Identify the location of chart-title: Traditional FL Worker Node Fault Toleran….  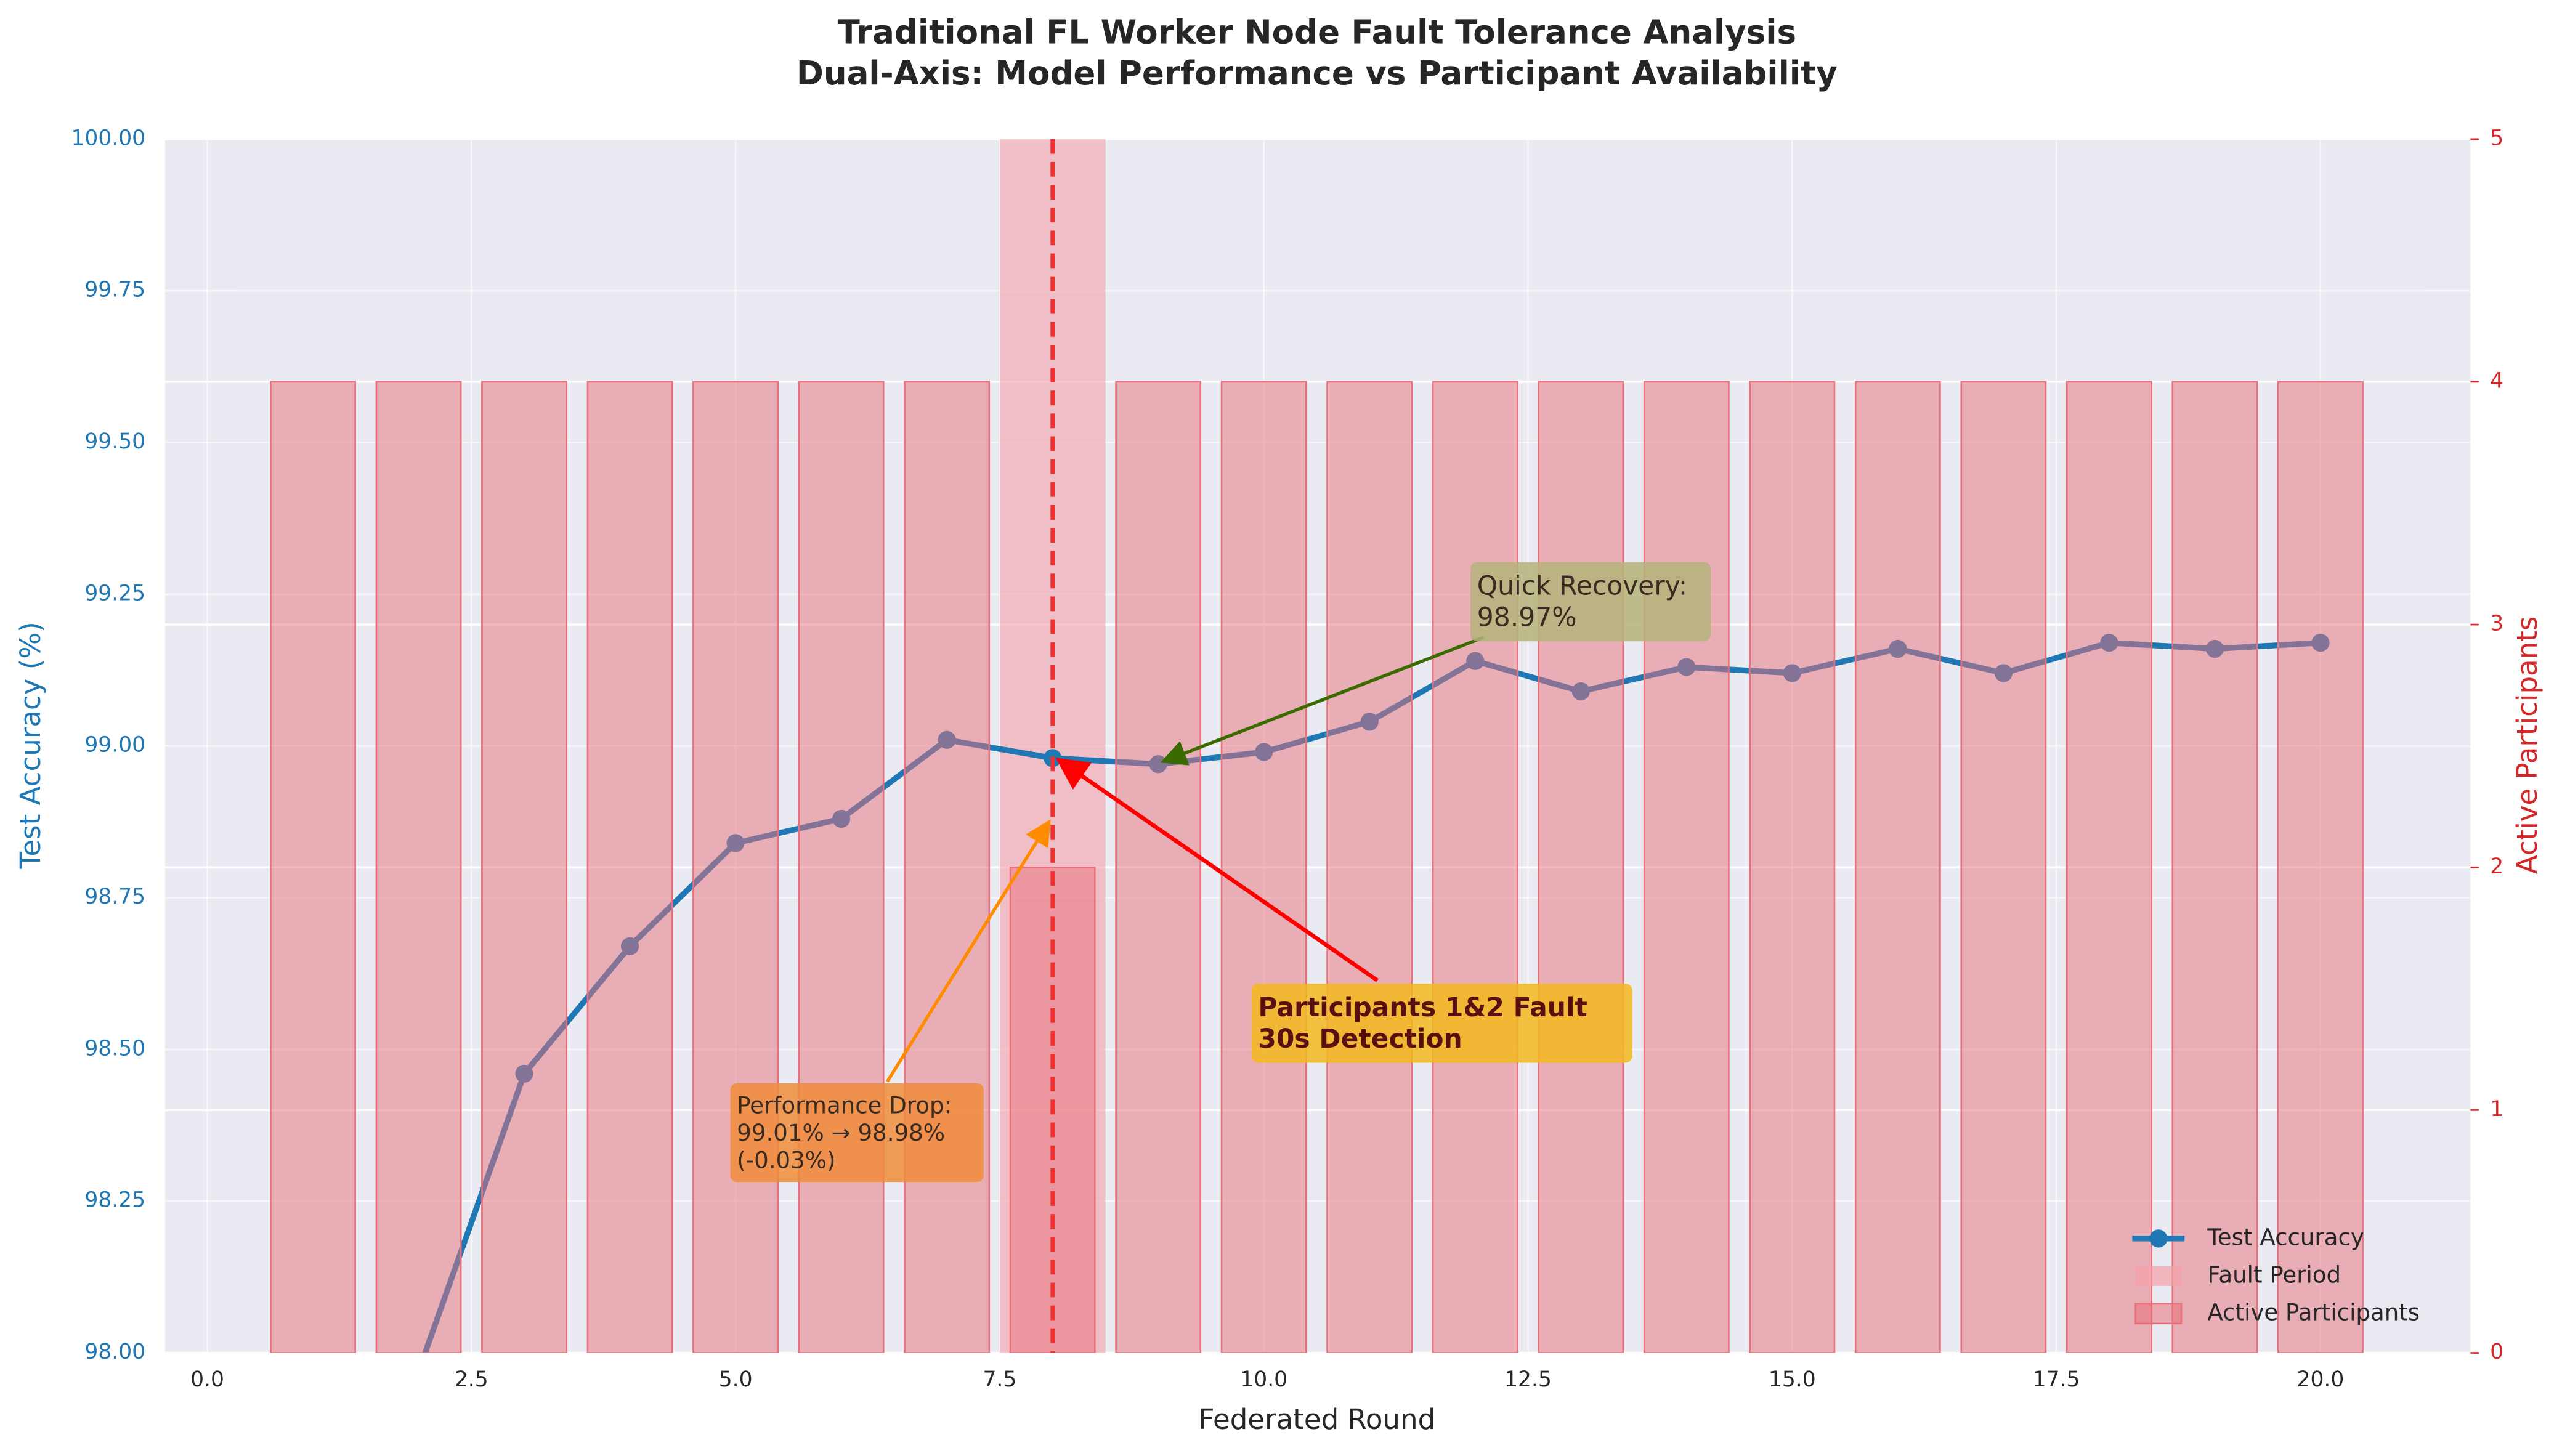
(1317, 33).